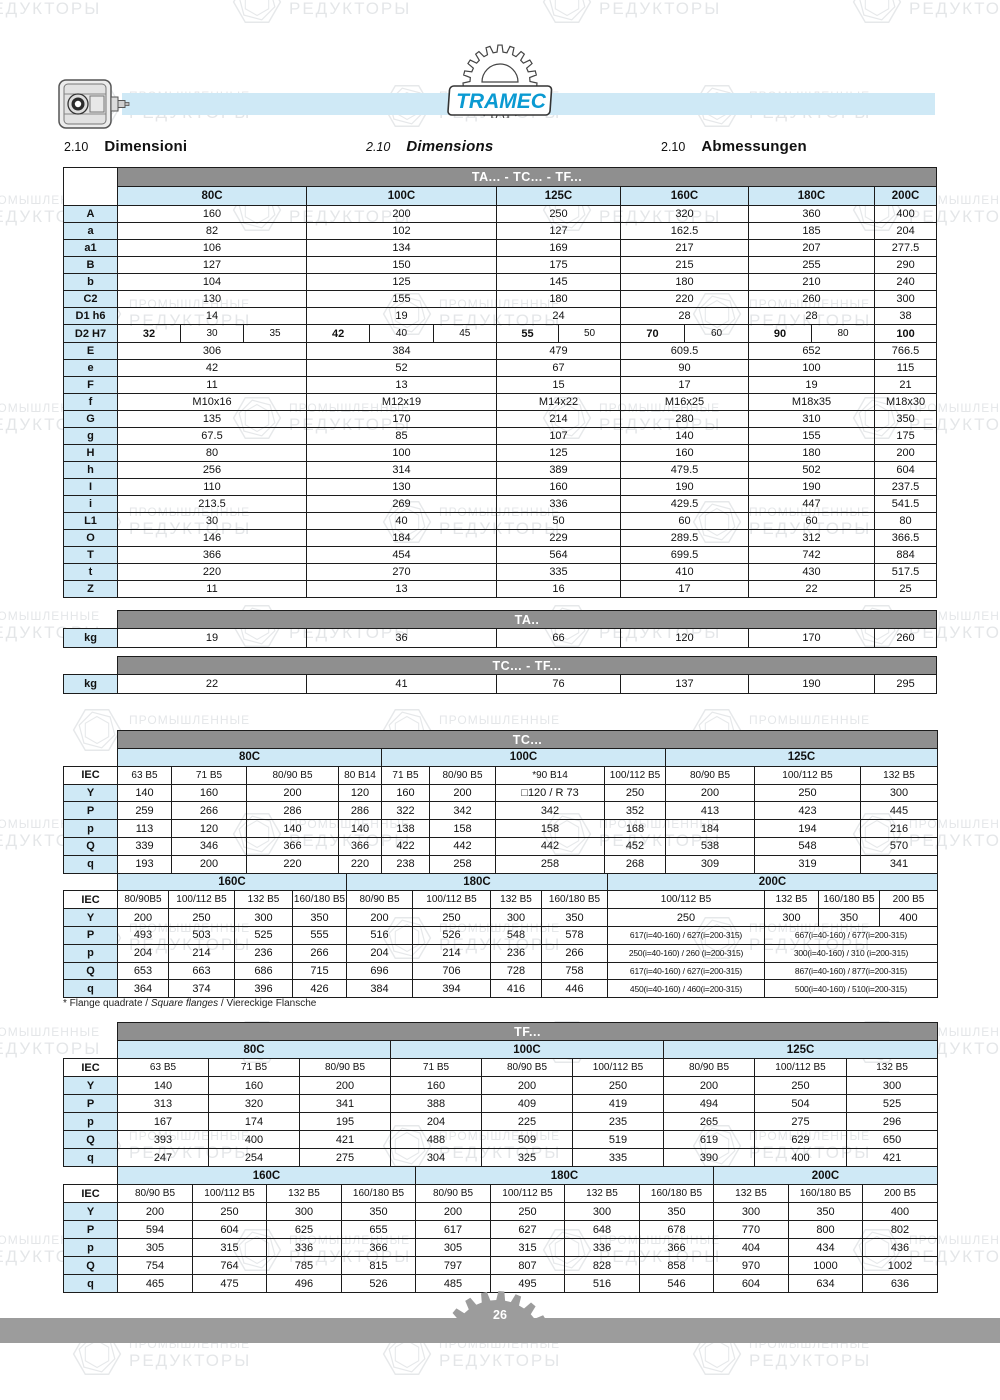 The height and width of the screenshot is (1400, 1000). What do you see at coordinates (212, 316) in the screenshot?
I see `value-cell: 14` at bounding box center [212, 316].